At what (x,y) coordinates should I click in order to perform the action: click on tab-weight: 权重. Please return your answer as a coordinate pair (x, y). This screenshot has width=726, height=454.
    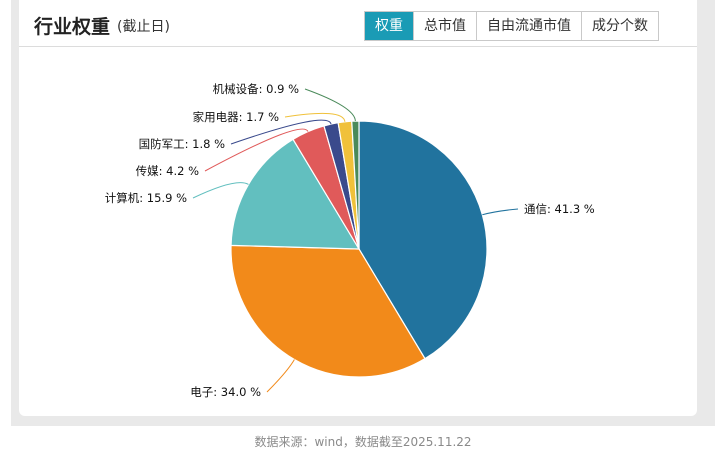
    Looking at the image, I should click on (389, 26).